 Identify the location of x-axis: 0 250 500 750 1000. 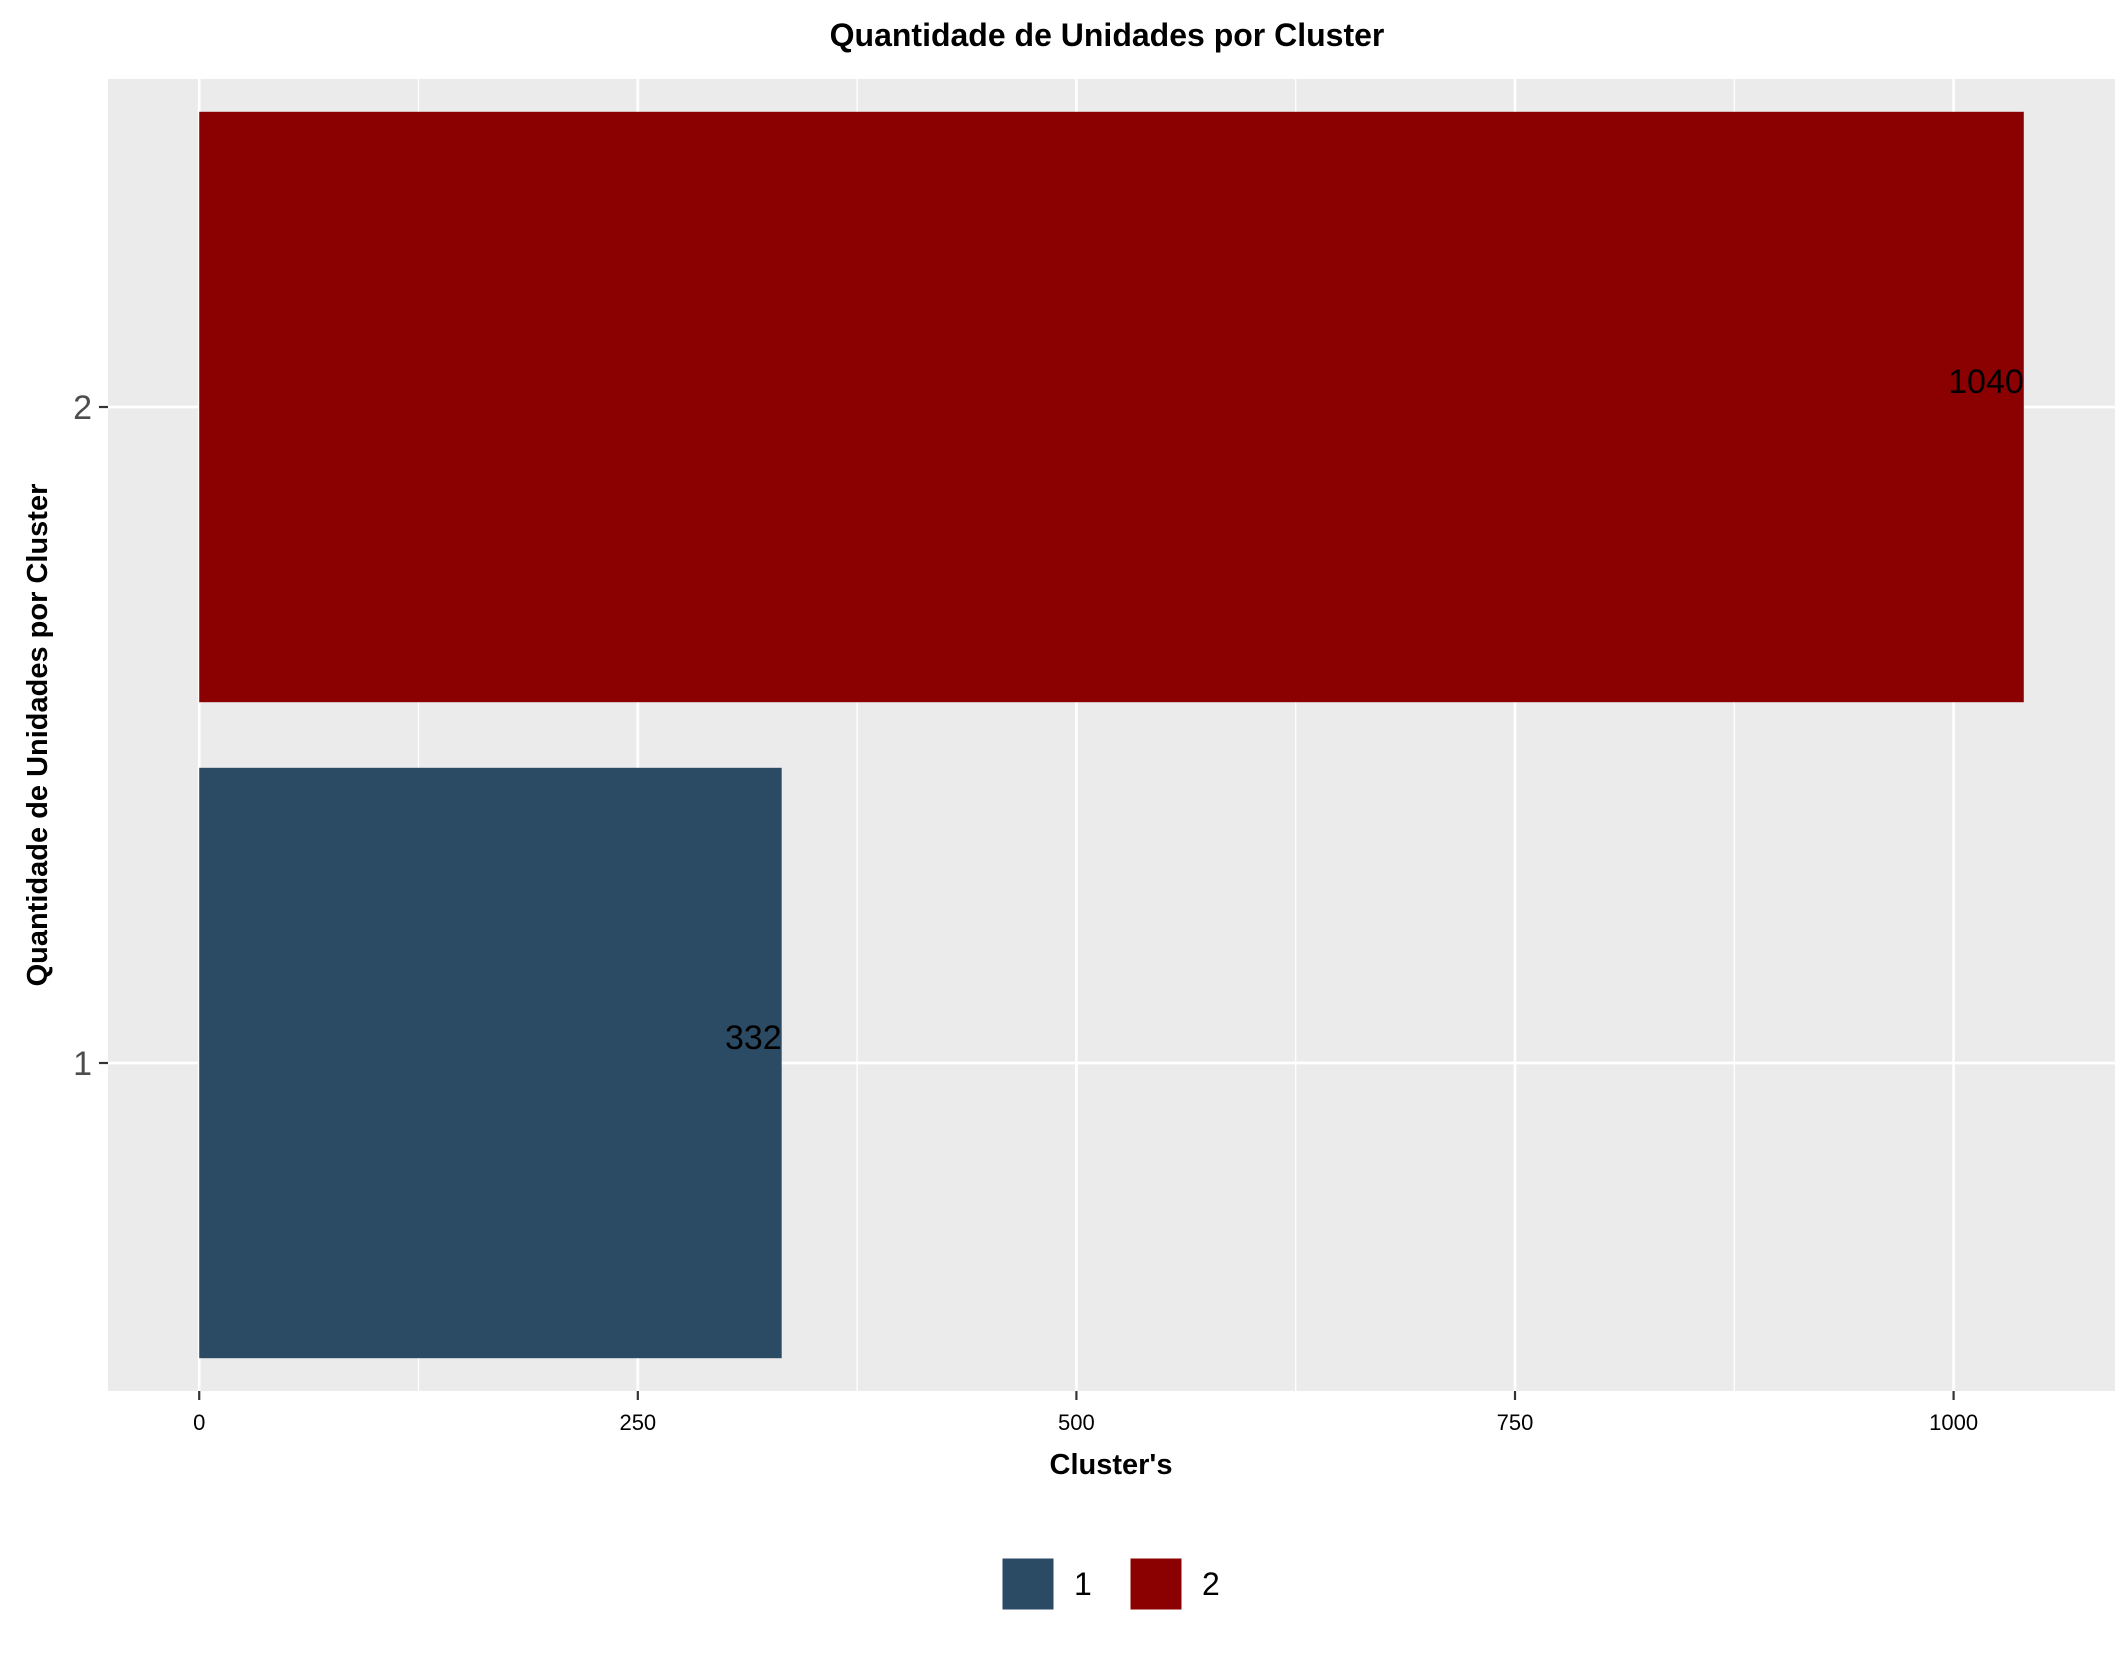
(1085, 1413).